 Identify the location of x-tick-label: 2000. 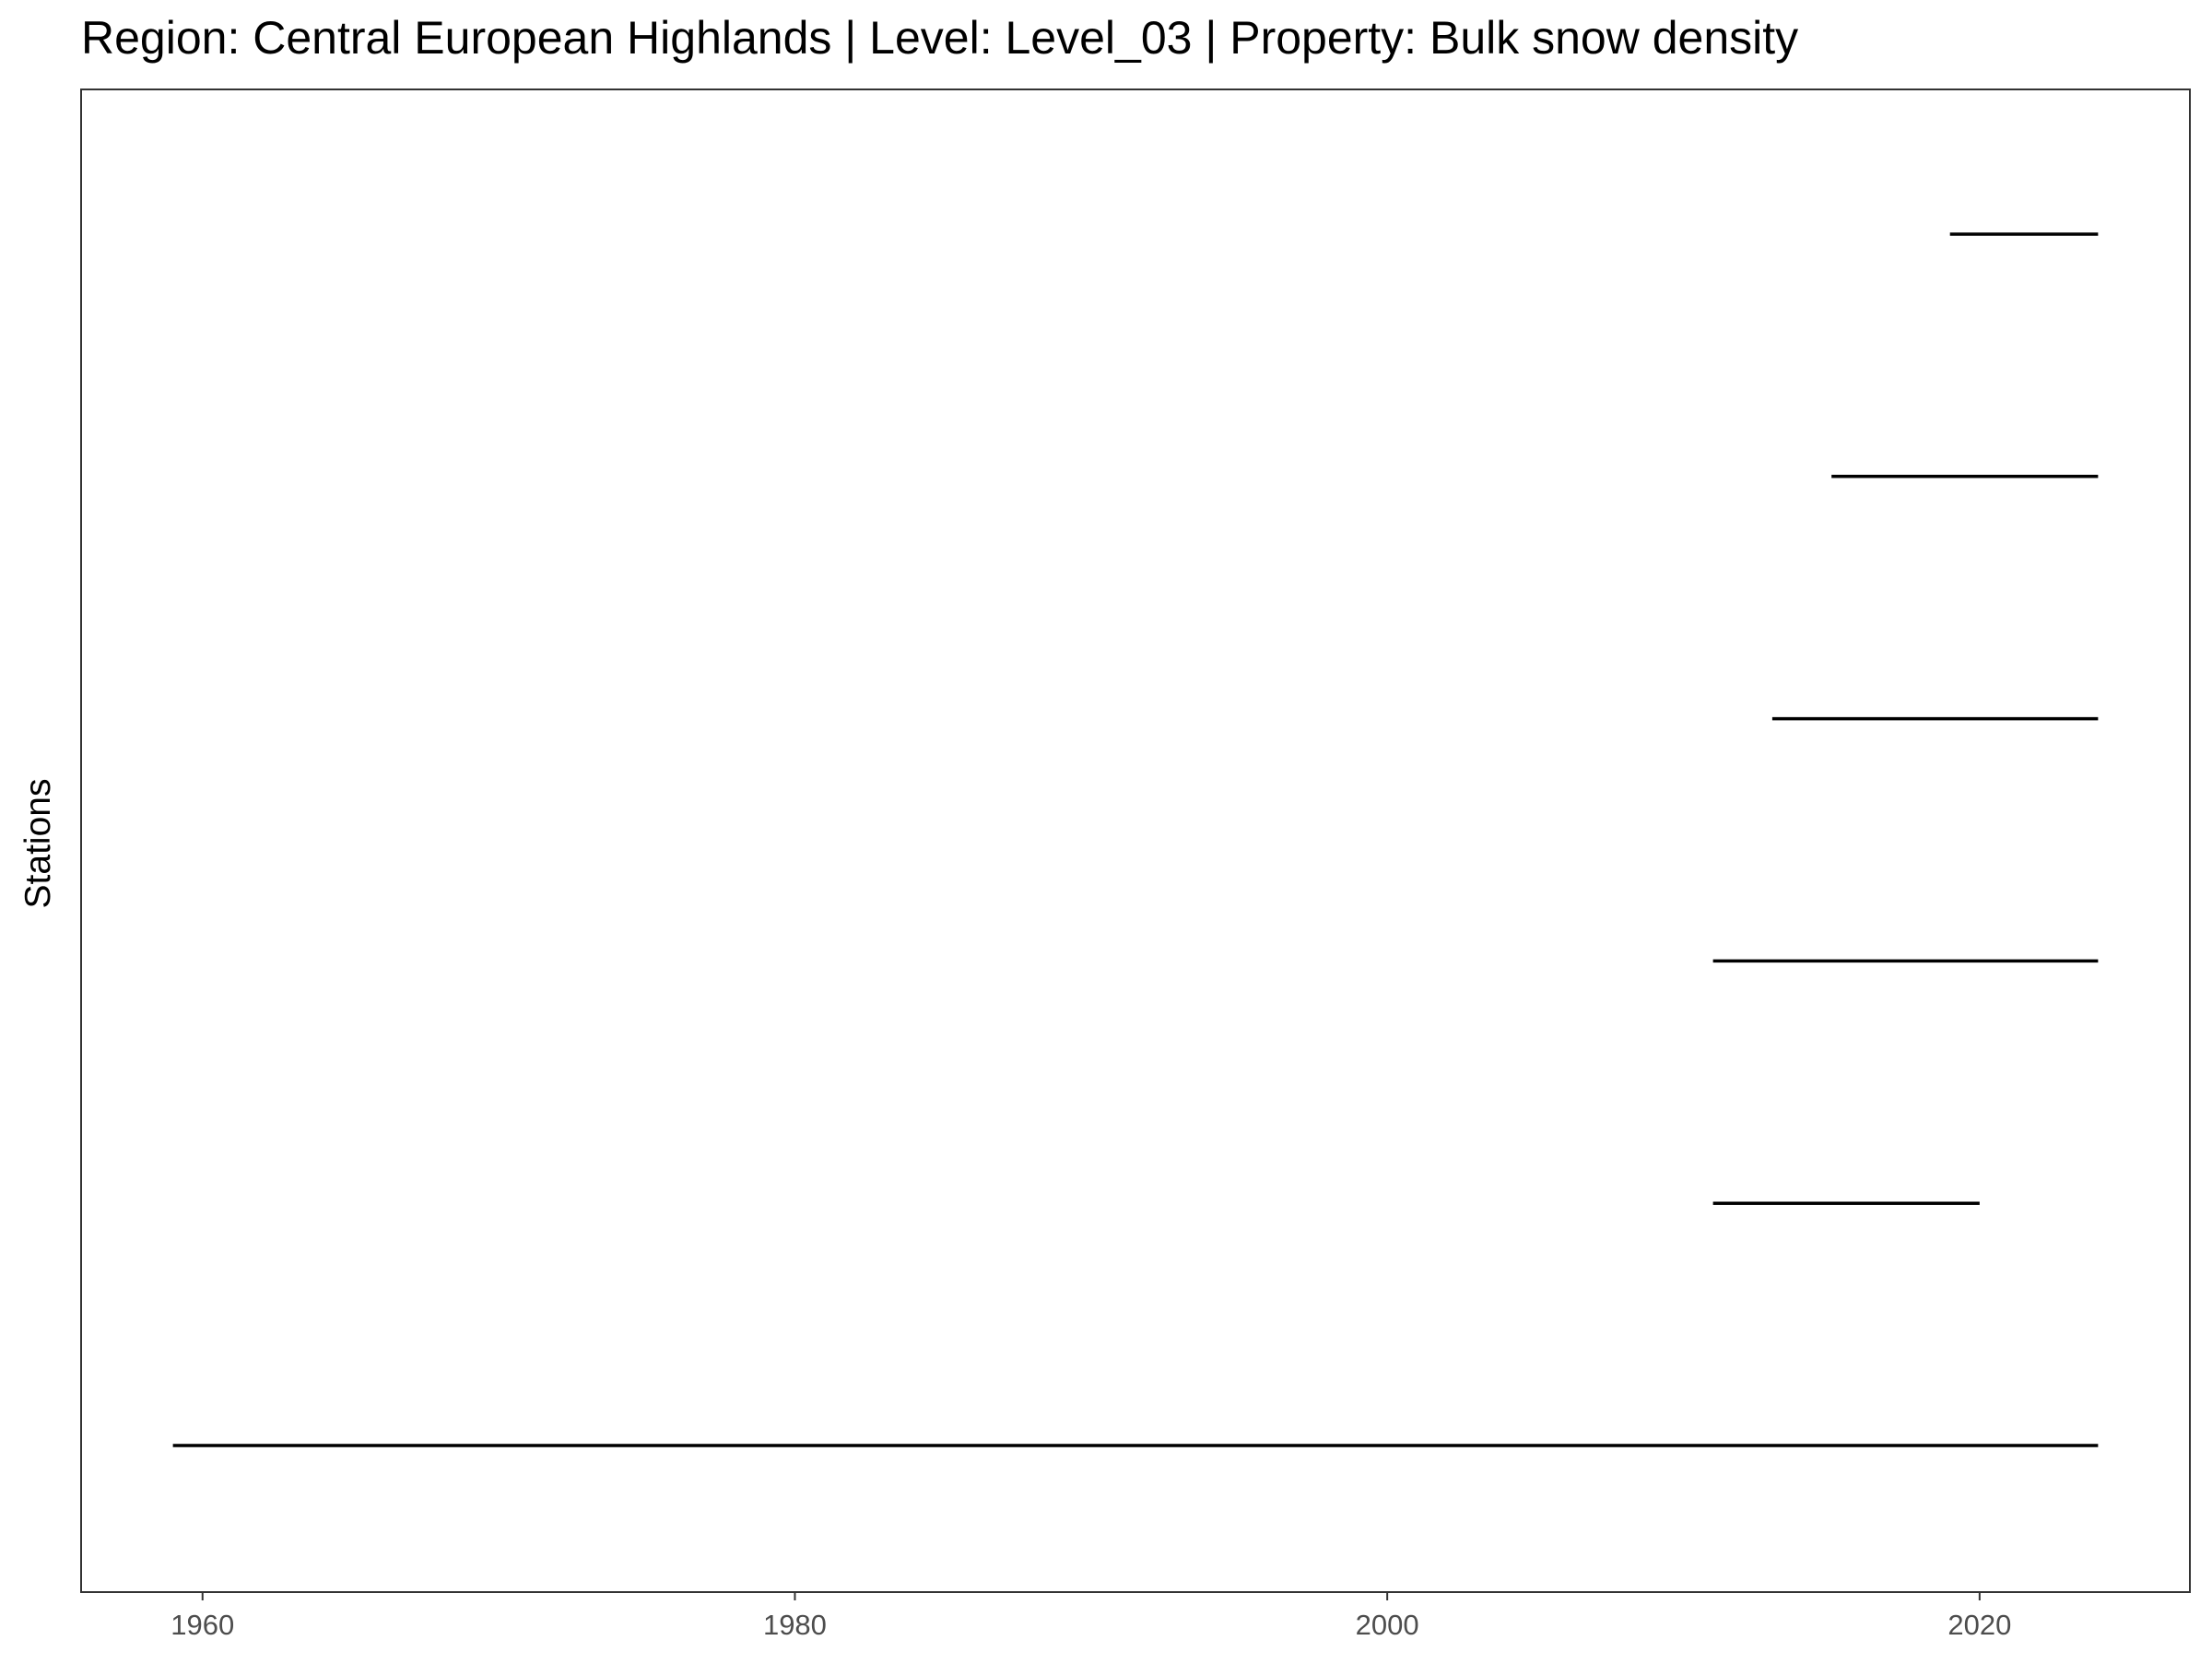
(1387, 1625).